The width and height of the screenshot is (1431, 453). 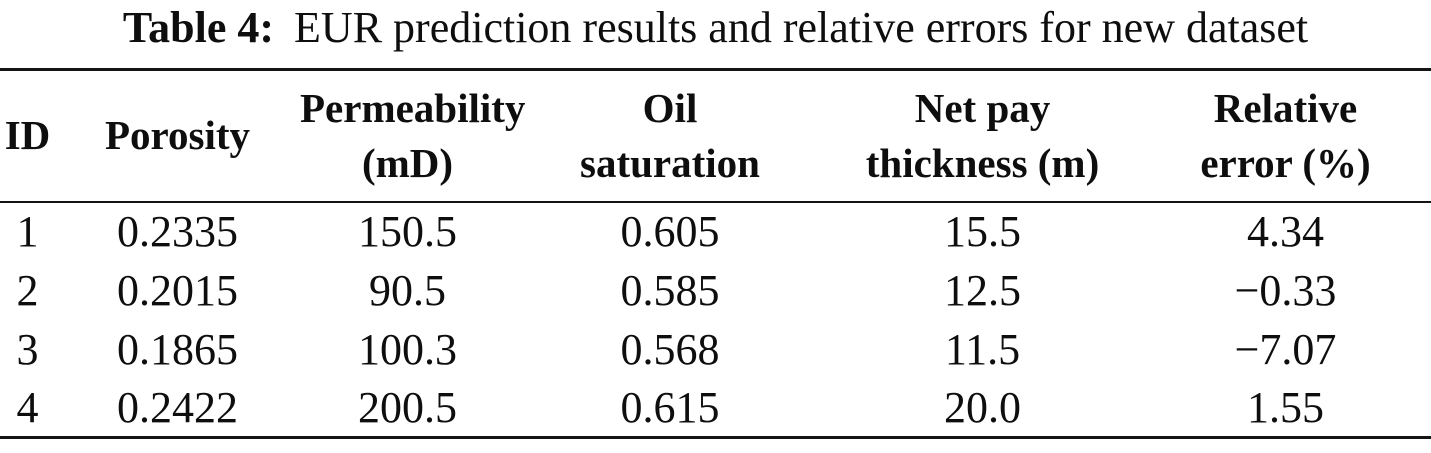 What do you see at coordinates (198, 27) in the screenshot?
I see `table-caption-label: Table 4:` at bounding box center [198, 27].